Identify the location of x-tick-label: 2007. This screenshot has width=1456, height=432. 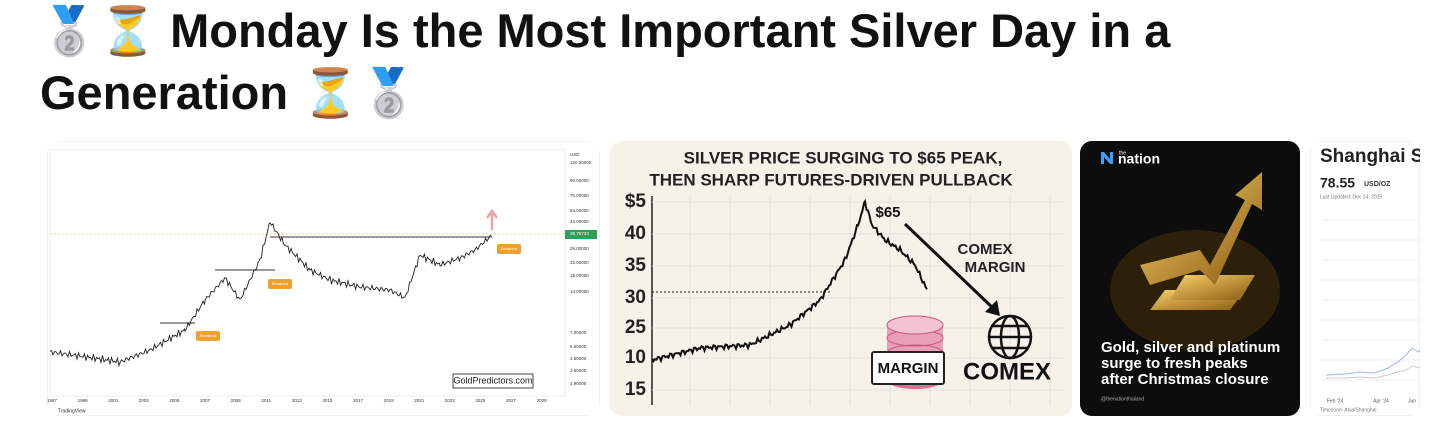
(205, 400).